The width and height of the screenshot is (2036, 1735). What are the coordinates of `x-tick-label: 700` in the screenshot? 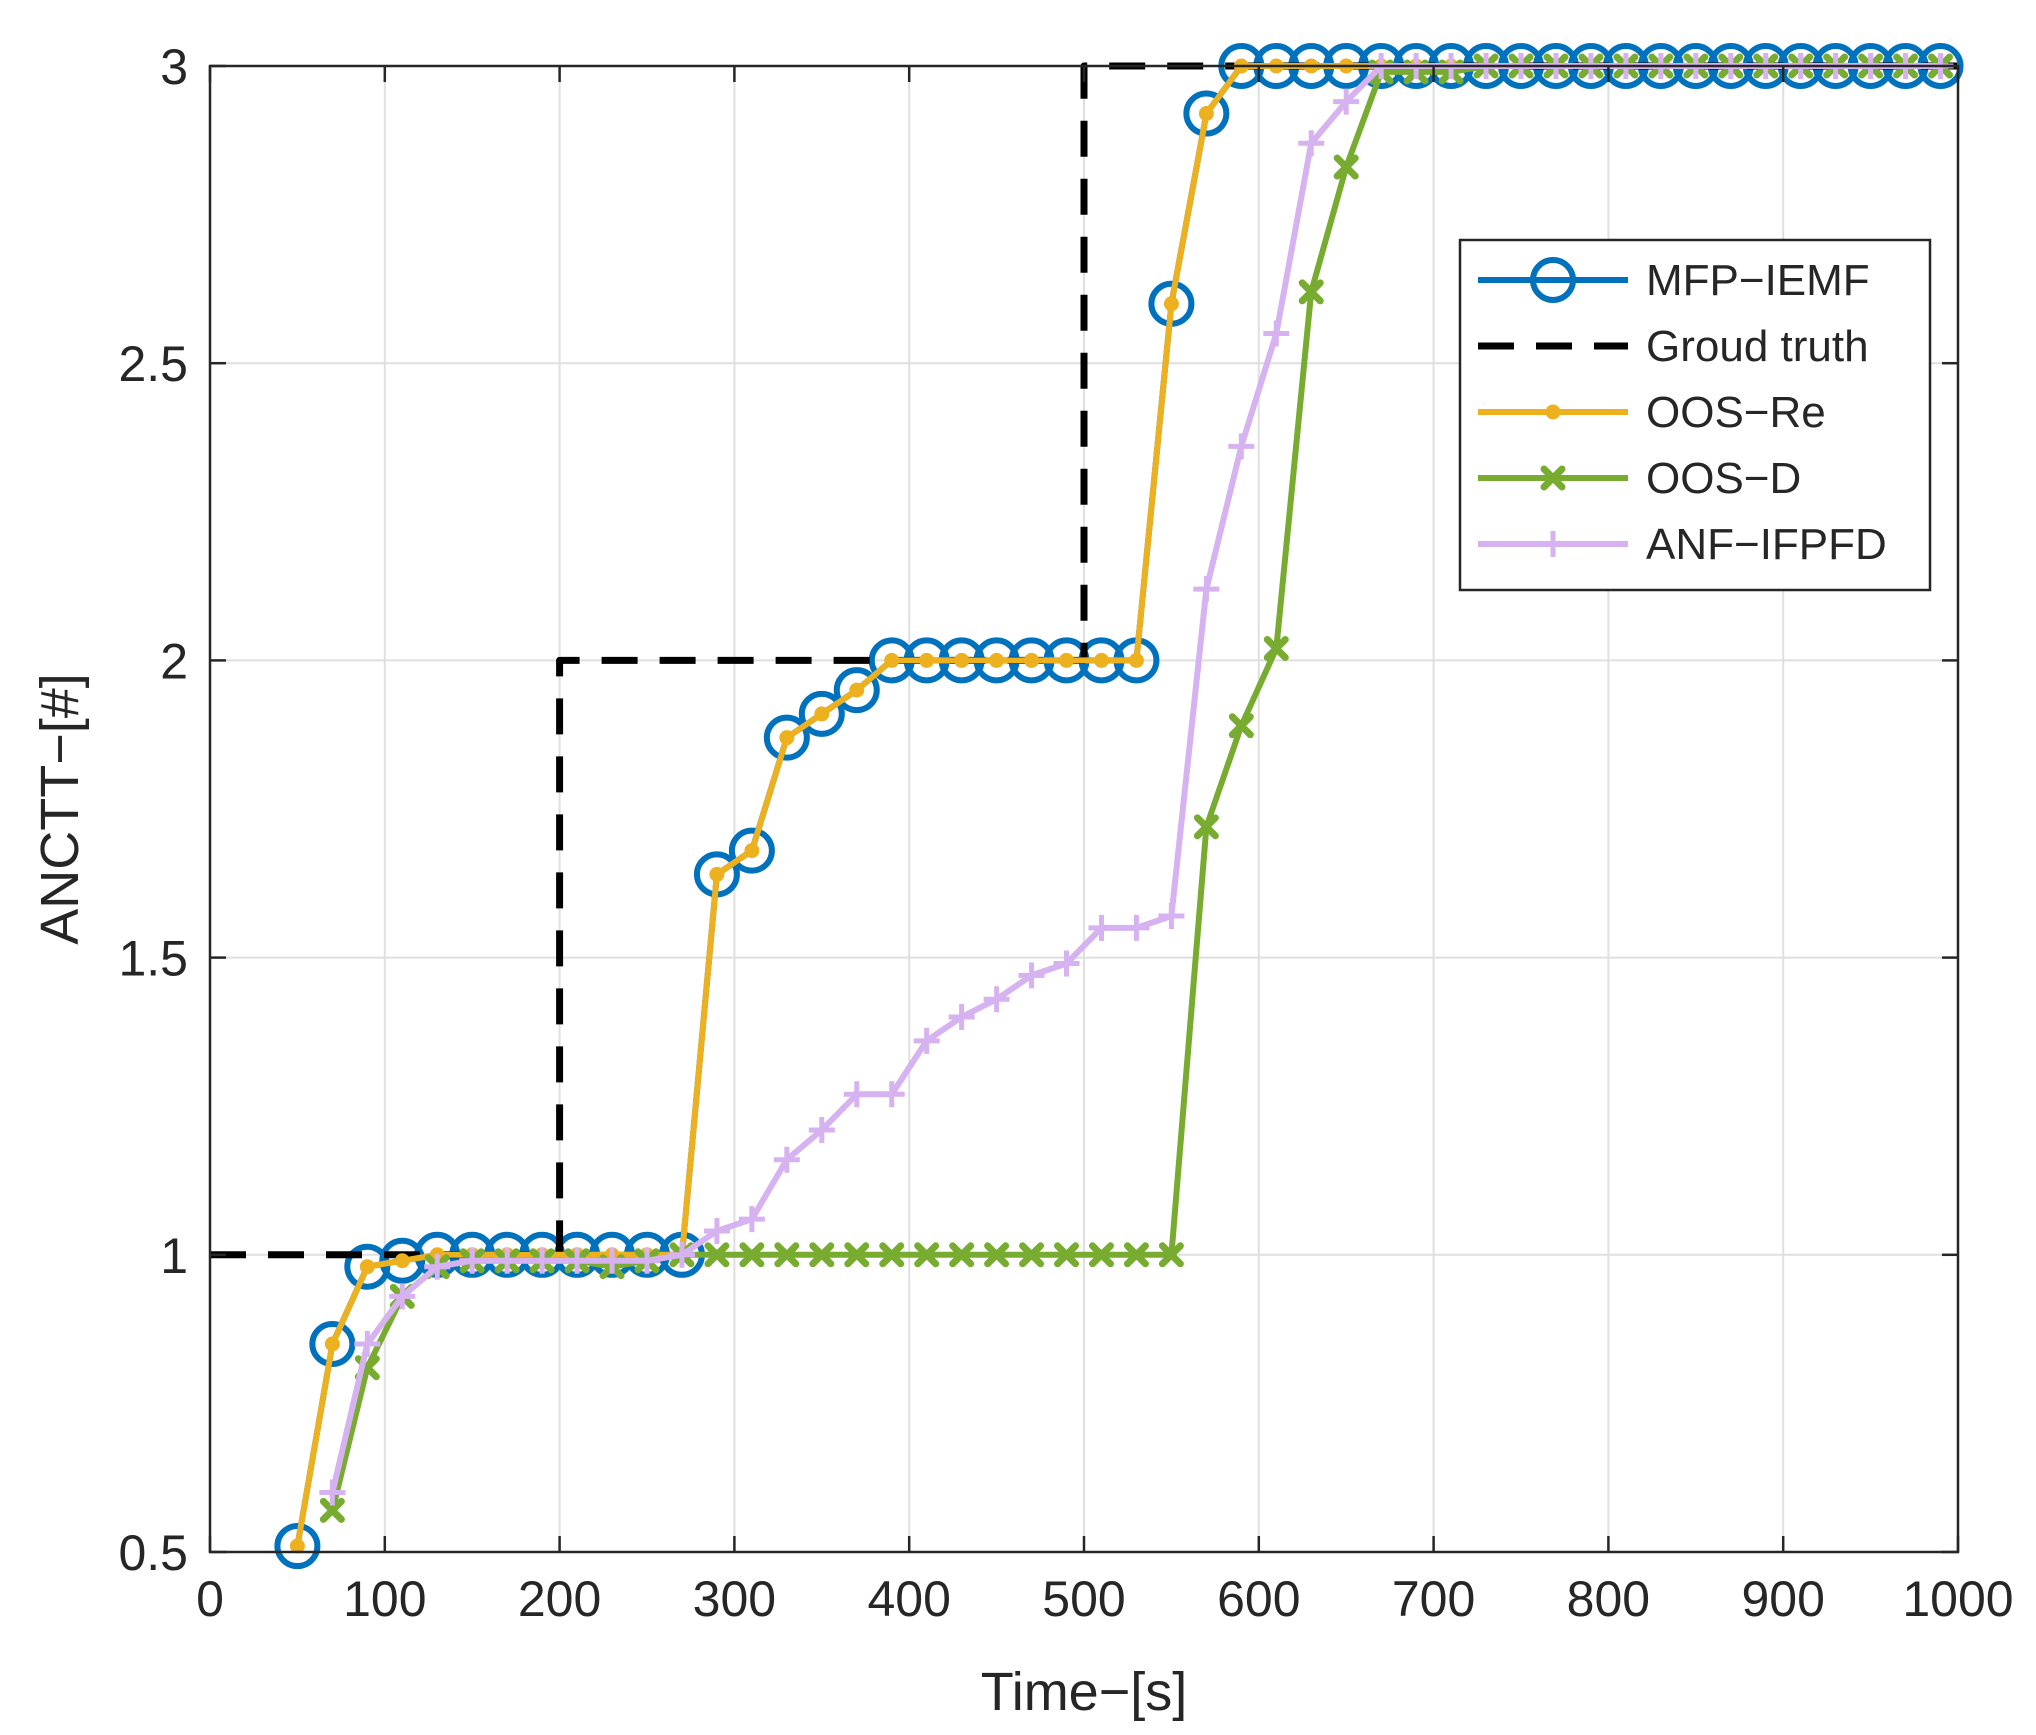 It's located at (1433, 1599).